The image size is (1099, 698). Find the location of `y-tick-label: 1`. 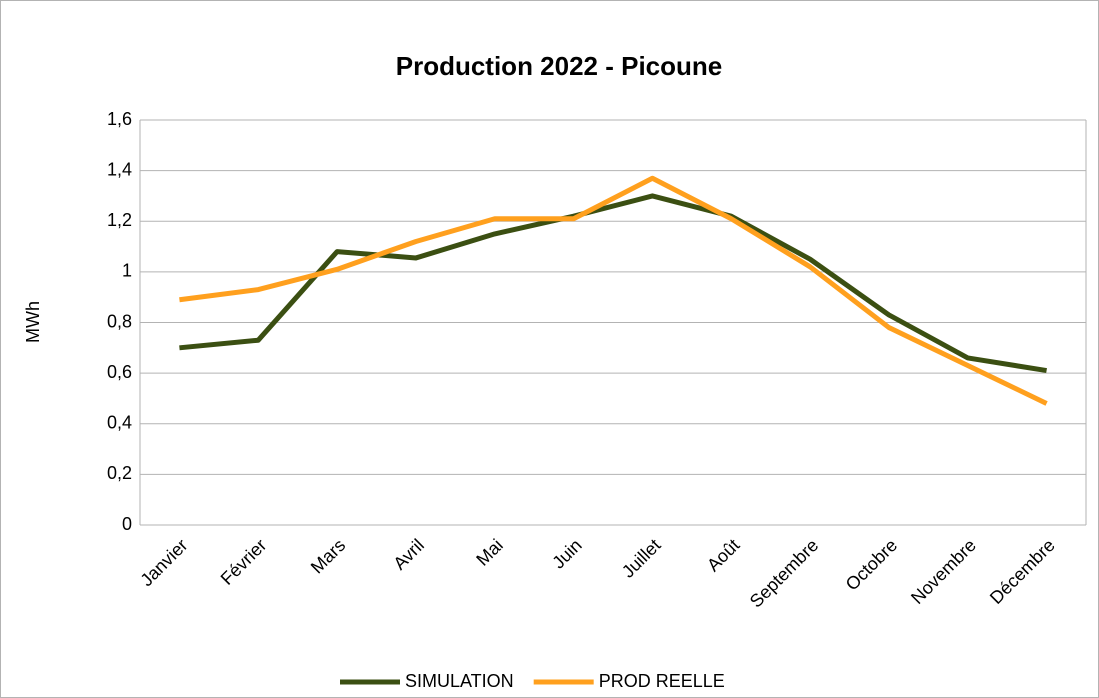

y-tick-label: 1 is located at coordinates (127, 271).